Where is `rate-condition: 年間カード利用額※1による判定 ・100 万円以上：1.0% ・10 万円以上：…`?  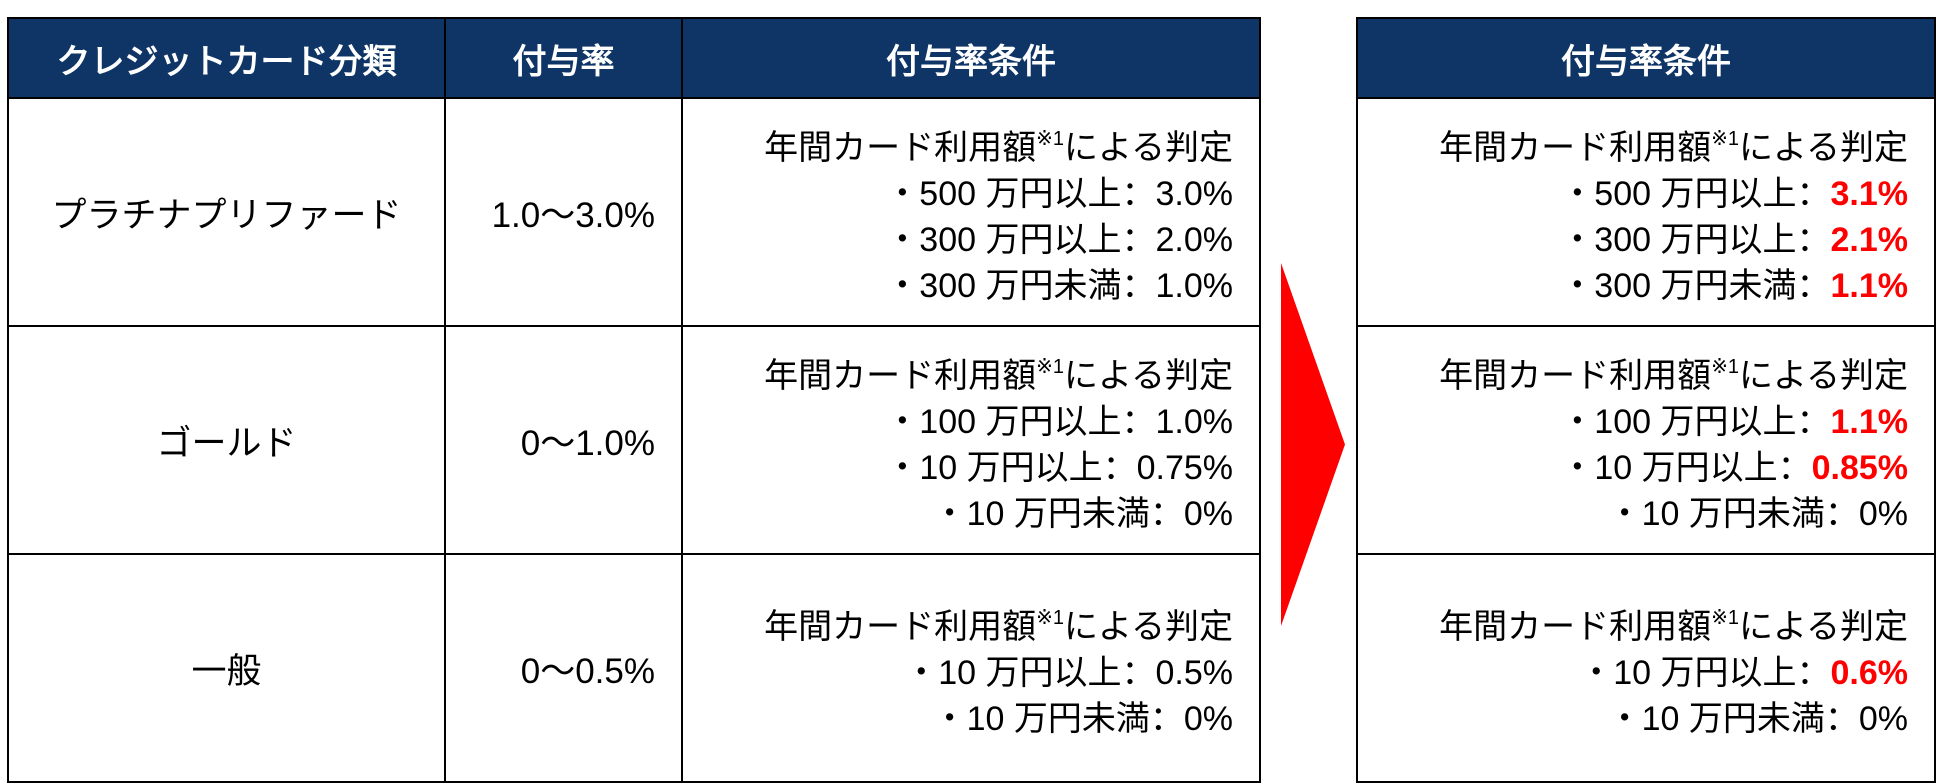 rate-condition: 年間カード利用額※1による判定 ・100 万円以上：1.0% ・10 万円以上：… is located at coordinates (971, 440).